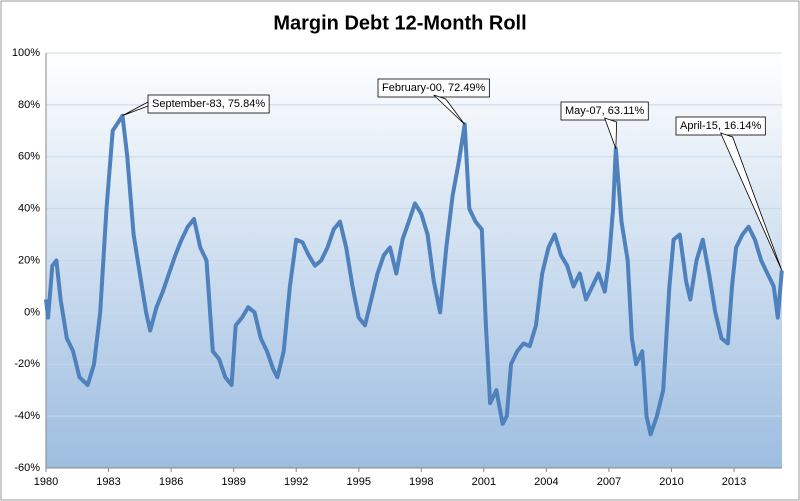 The width and height of the screenshot is (800, 501). What do you see at coordinates (27, 468) in the screenshot?
I see `y-tick-label: -60%` at bounding box center [27, 468].